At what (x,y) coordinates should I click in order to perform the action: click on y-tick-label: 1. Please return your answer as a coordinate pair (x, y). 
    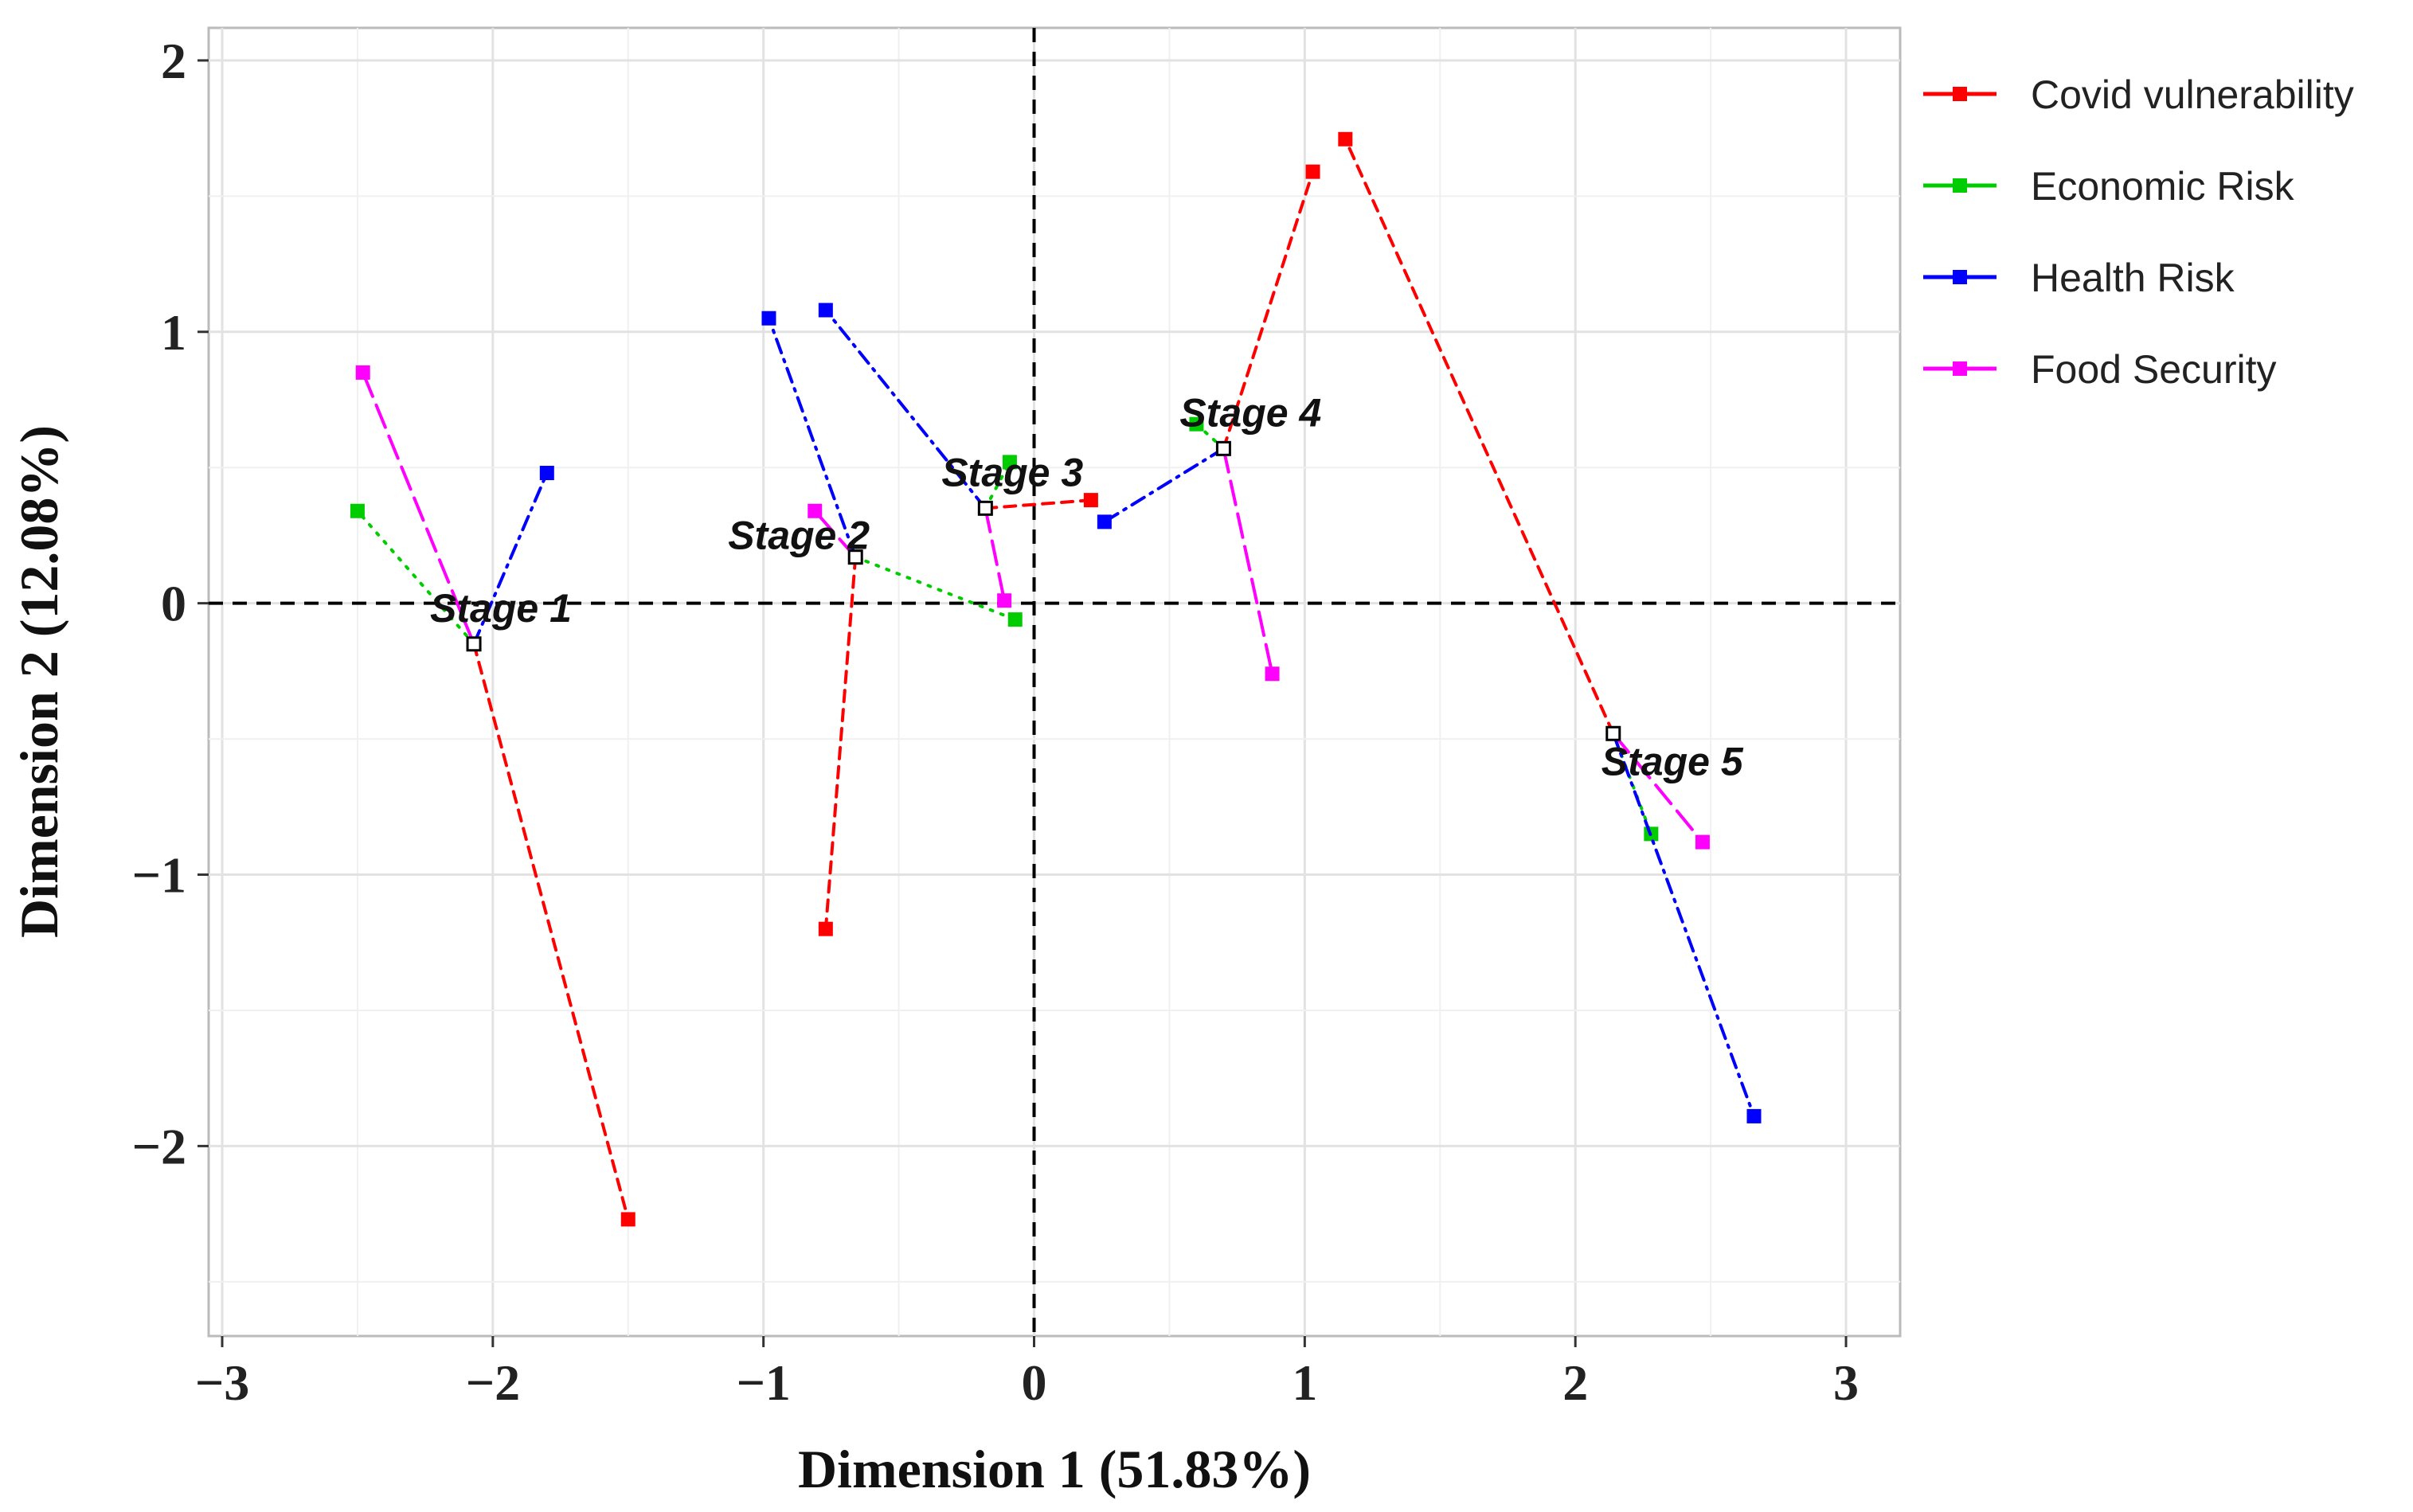
    Looking at the image, I should click on (173, 332).